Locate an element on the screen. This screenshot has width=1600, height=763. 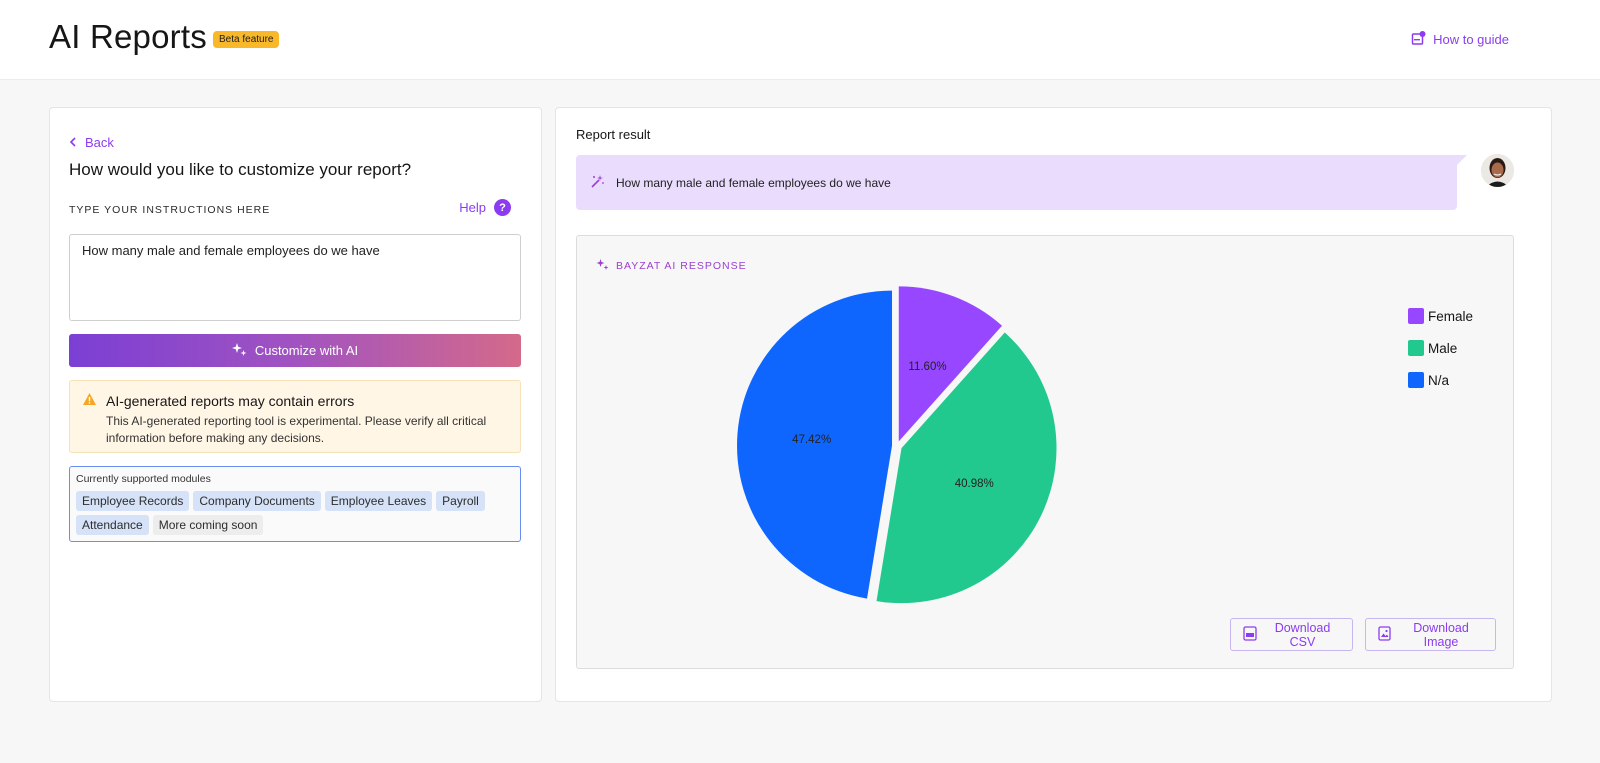
image-file-icon is located at coordinates (1384, 634).